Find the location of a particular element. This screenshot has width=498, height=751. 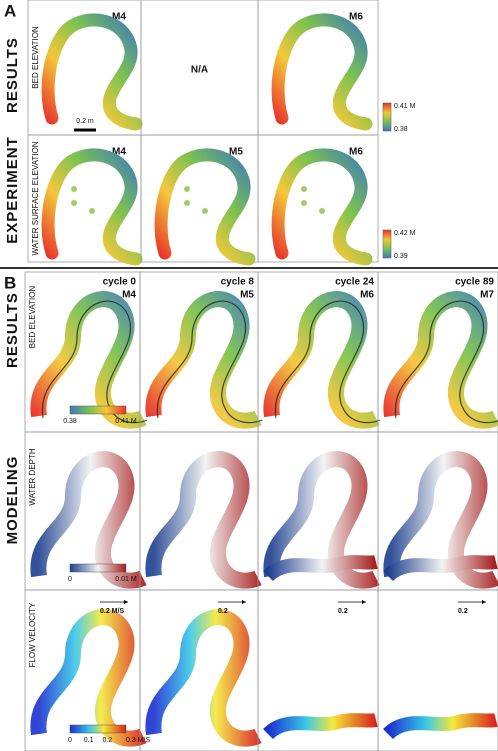

colorbar-label: 0.3 M/S is located at coordinates (138, 740).